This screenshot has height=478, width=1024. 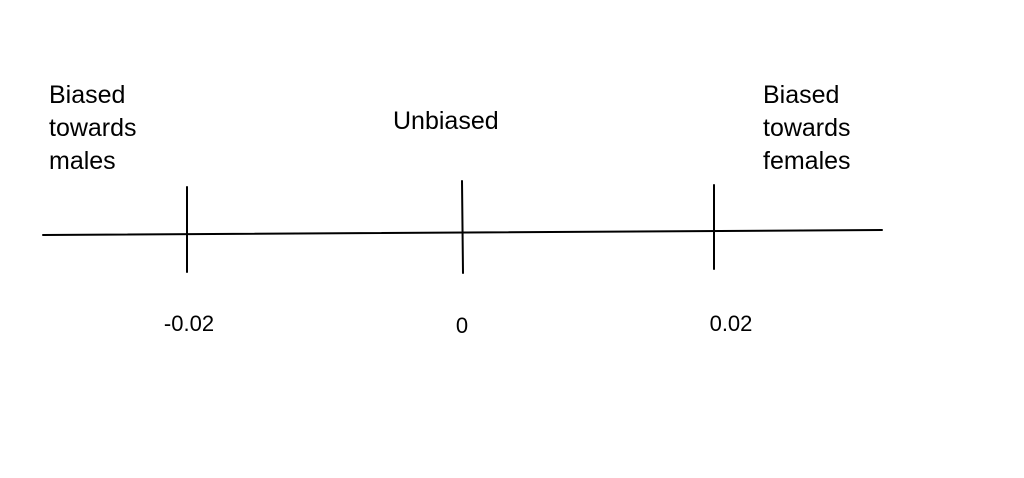 I want to click on biased-towards-males-label: Biased towards males, so click(x=93, y=128).